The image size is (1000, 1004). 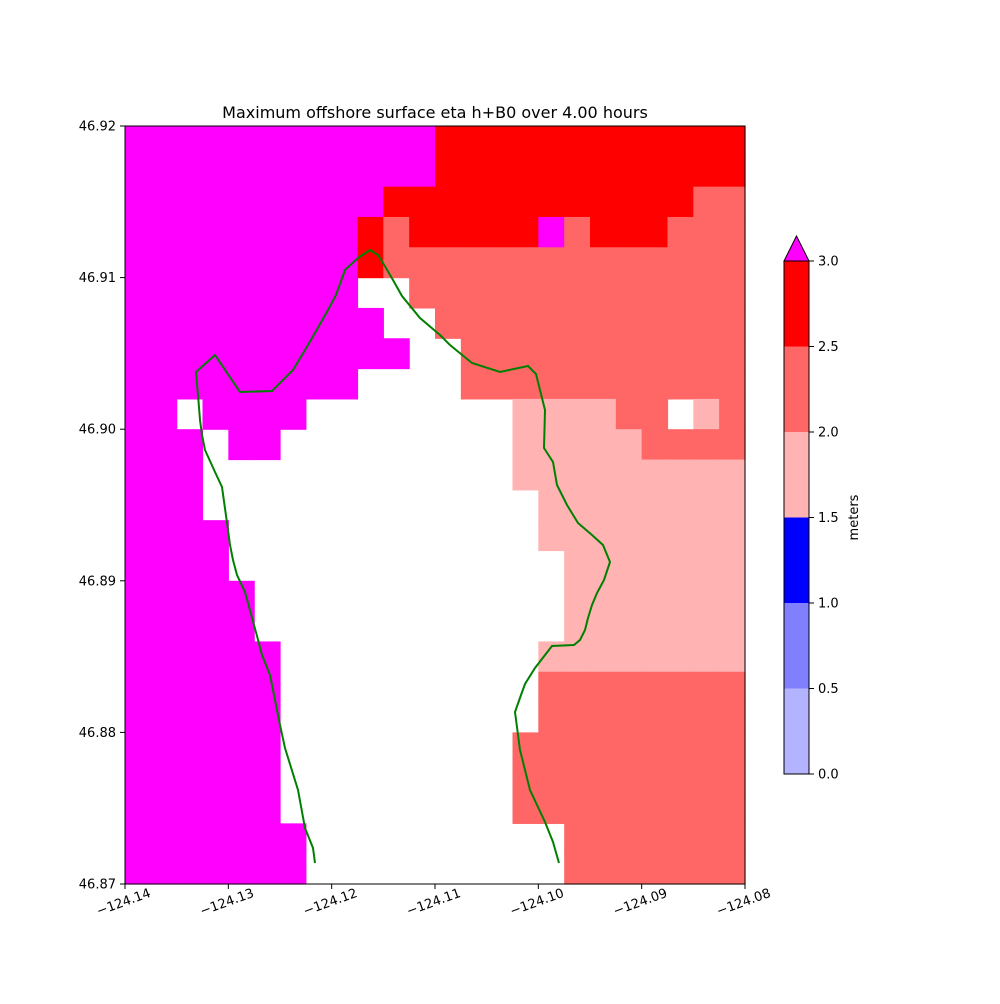 What do you see at coordinates (537, 902) in the screenshot?
I see `x-tick-label: −124.10` at bounding box center [537, 902].